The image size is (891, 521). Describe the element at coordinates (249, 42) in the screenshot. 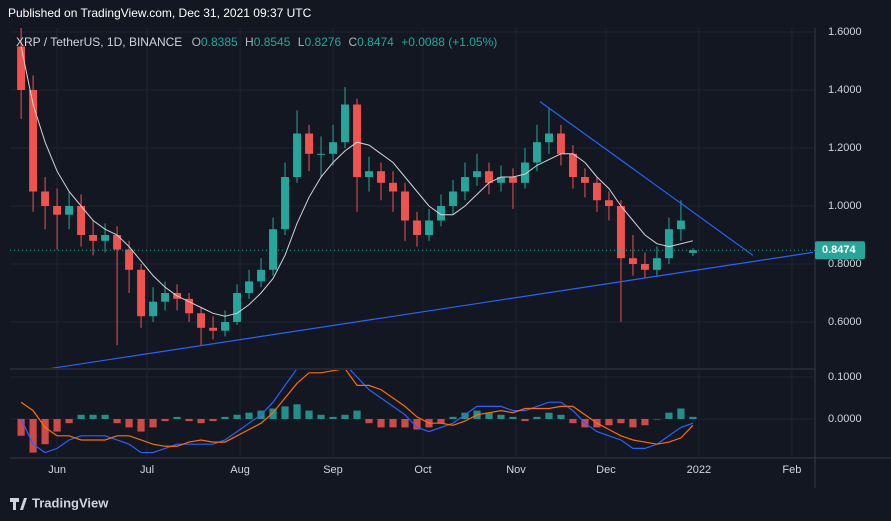

I see `ohlc-prefix: H` at that location.